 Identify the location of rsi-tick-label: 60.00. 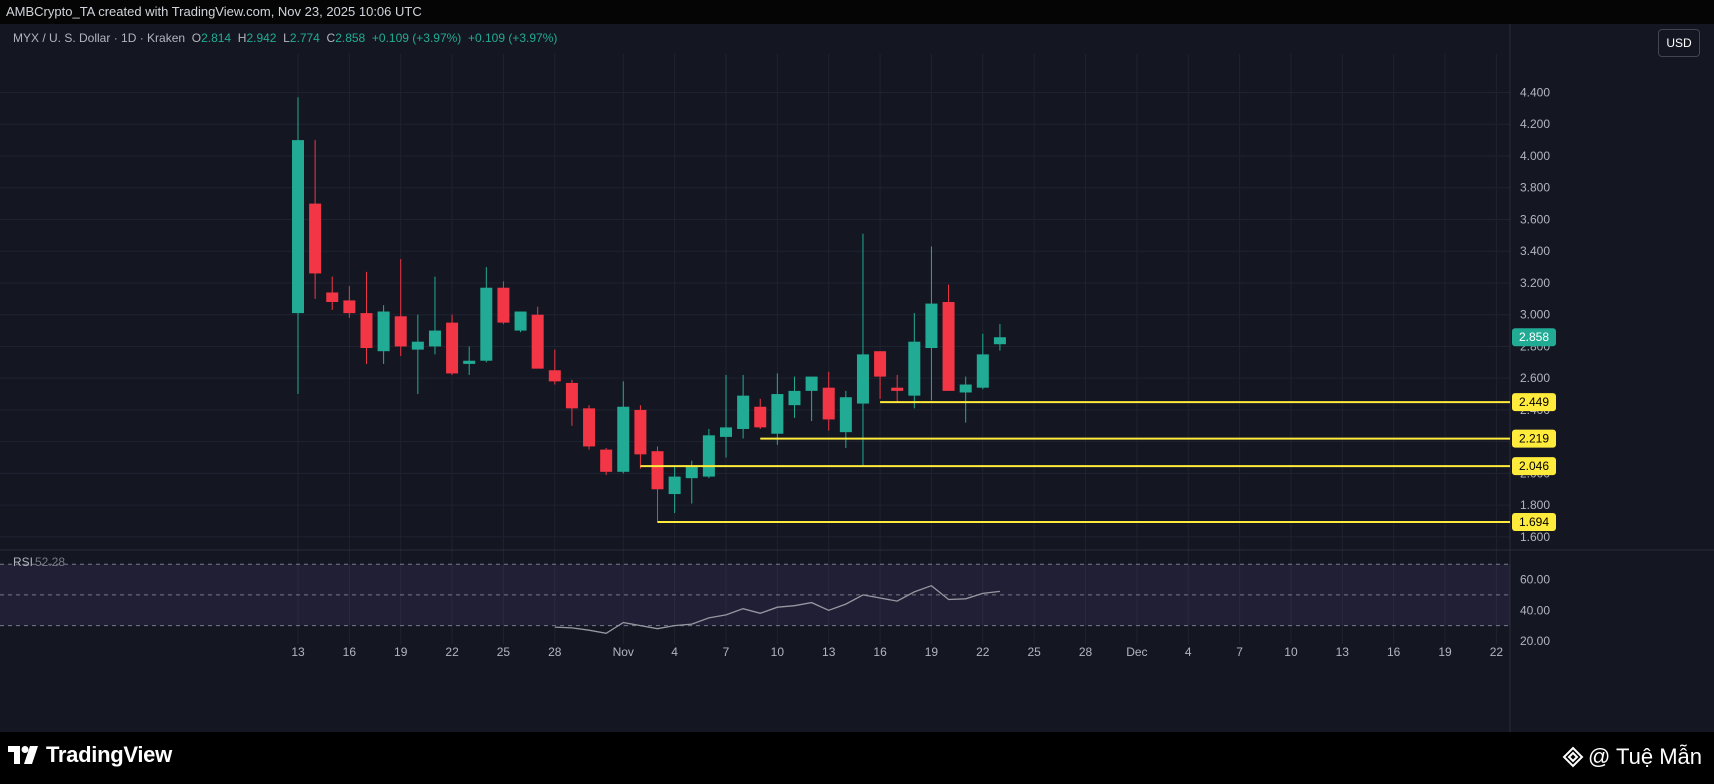
(1535, 580).